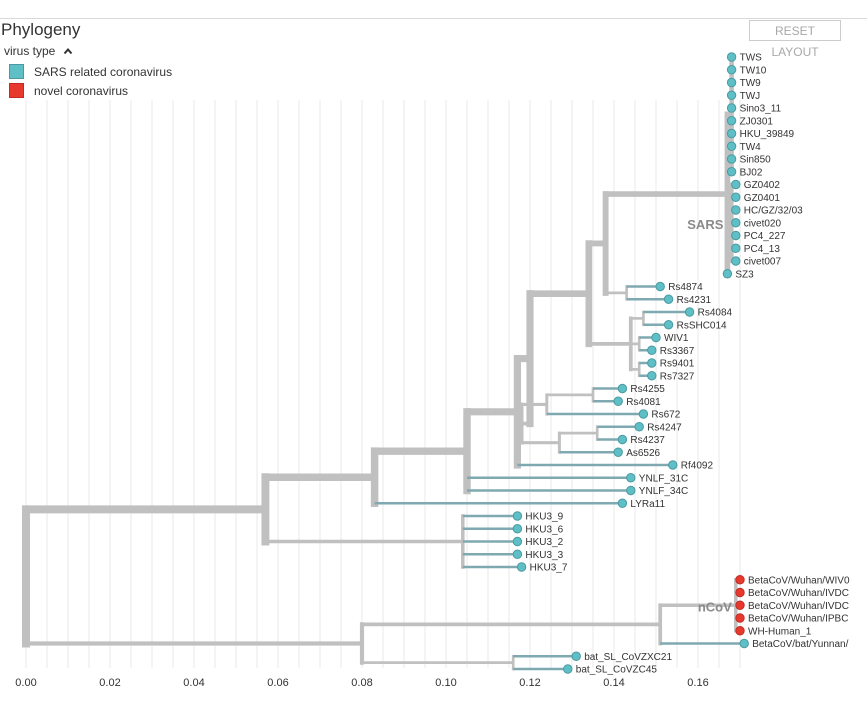 The image size is (867, 716). What do you see at coordinates (795, 39) in the screenshot?
I see `reset-layout-button: RESET LAYOUT` at bounding box center [795, 39].